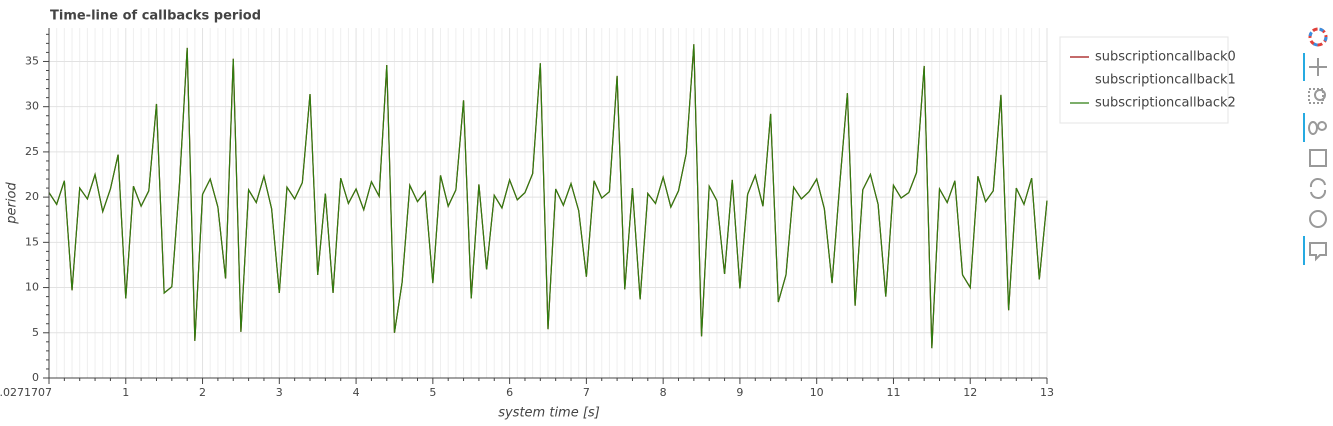 The width and height of the screenshot is (1333, 426). I want to click on x-tick-label: 2, so click(202, 392).